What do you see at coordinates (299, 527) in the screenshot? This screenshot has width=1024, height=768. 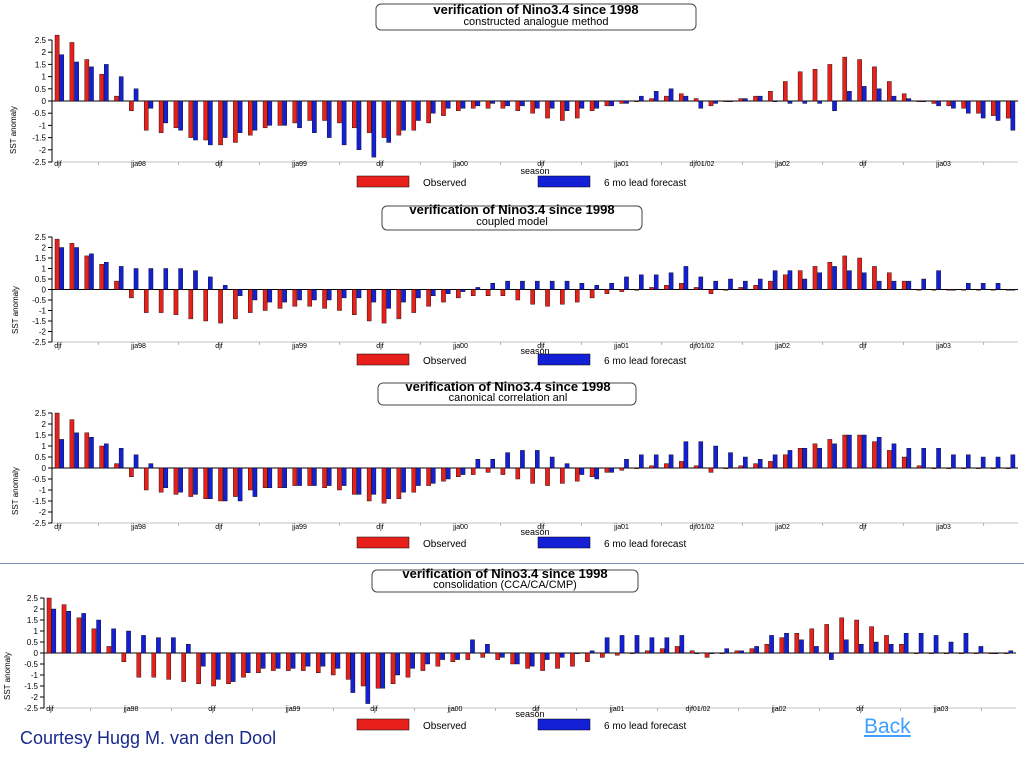 I see `x-tick-label: jja99` at bounding box center [299, 527].